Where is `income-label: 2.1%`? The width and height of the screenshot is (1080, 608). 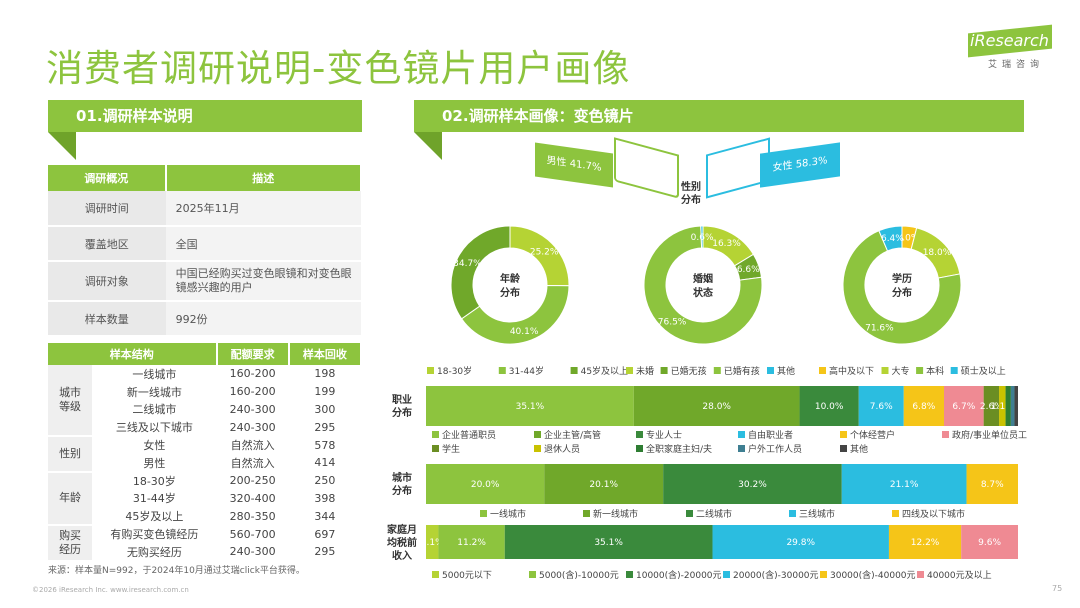
income-label: 2.1% is located at coordinates (432, 543).